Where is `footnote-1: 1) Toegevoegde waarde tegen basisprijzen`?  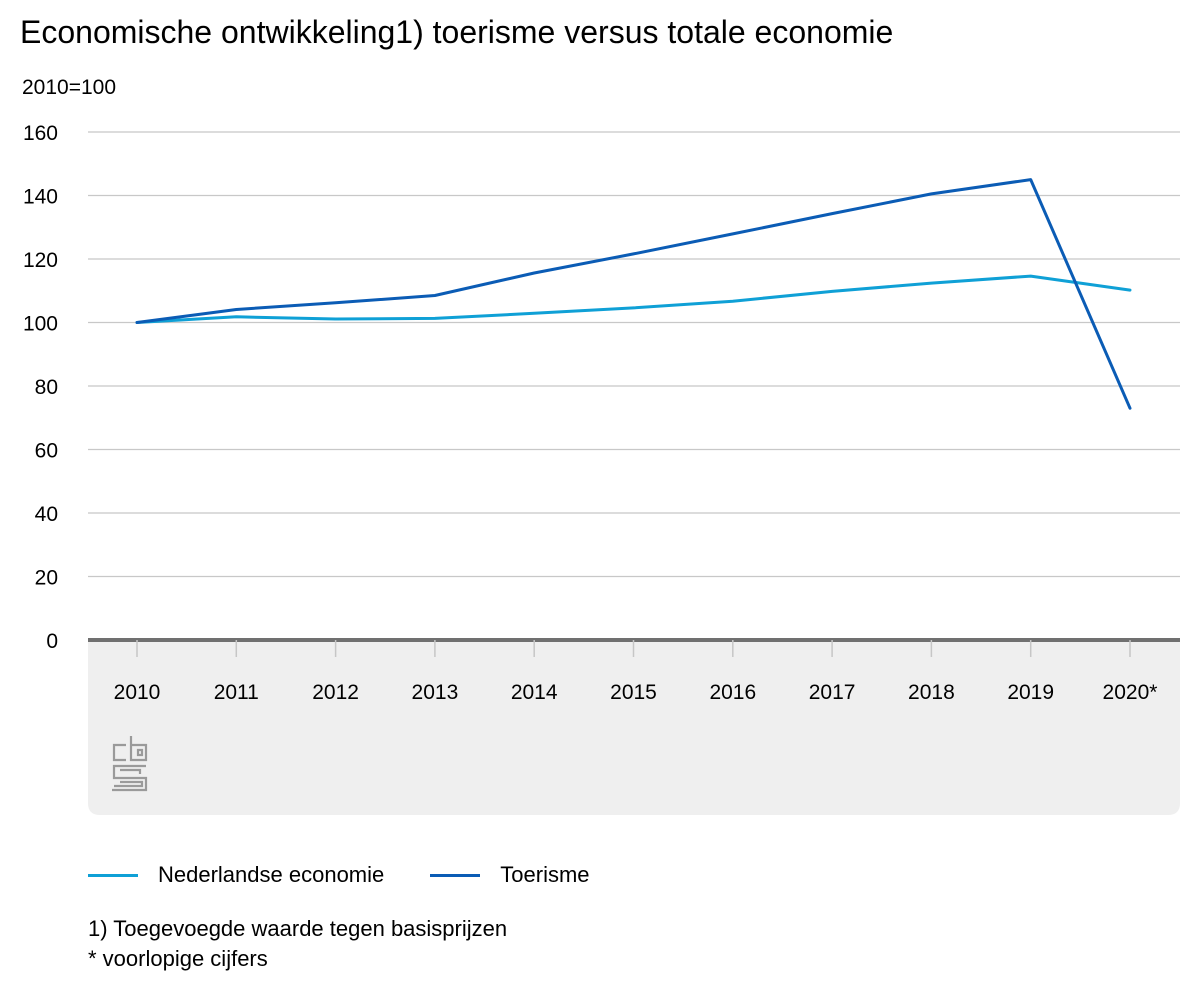 footnote-1: 1) Toegevoegde waarde tegen basisprijzen is located at coordinates (298, 928).